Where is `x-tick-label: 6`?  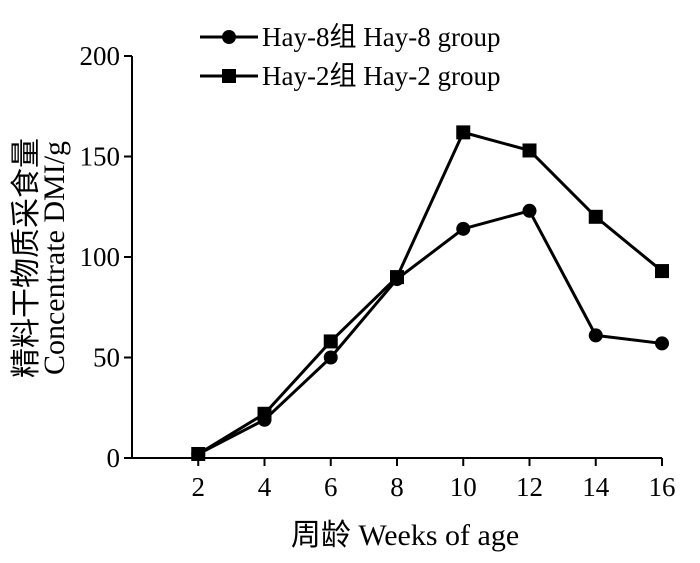
x-tick-label: 6 is located at coordinates (331, 487).